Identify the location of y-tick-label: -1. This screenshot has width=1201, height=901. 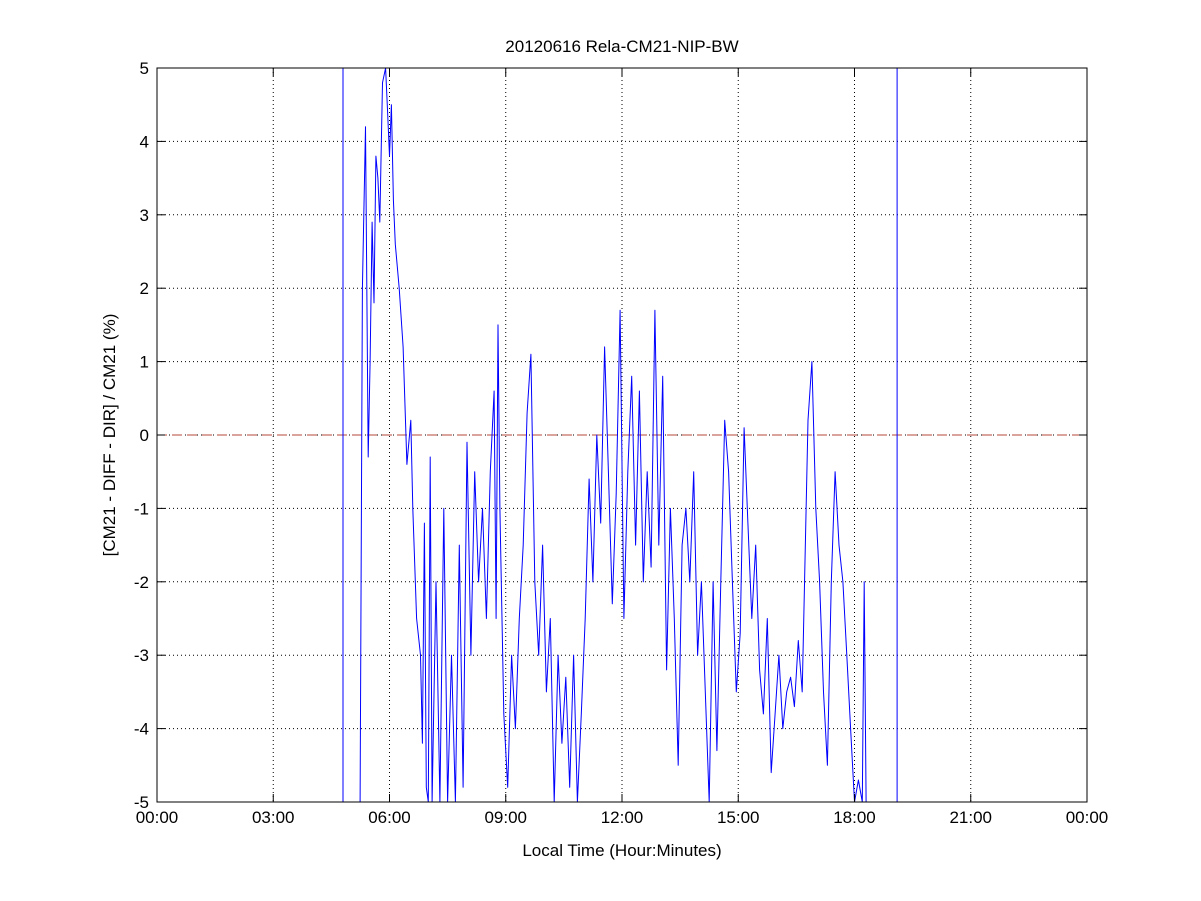
(141, 508).